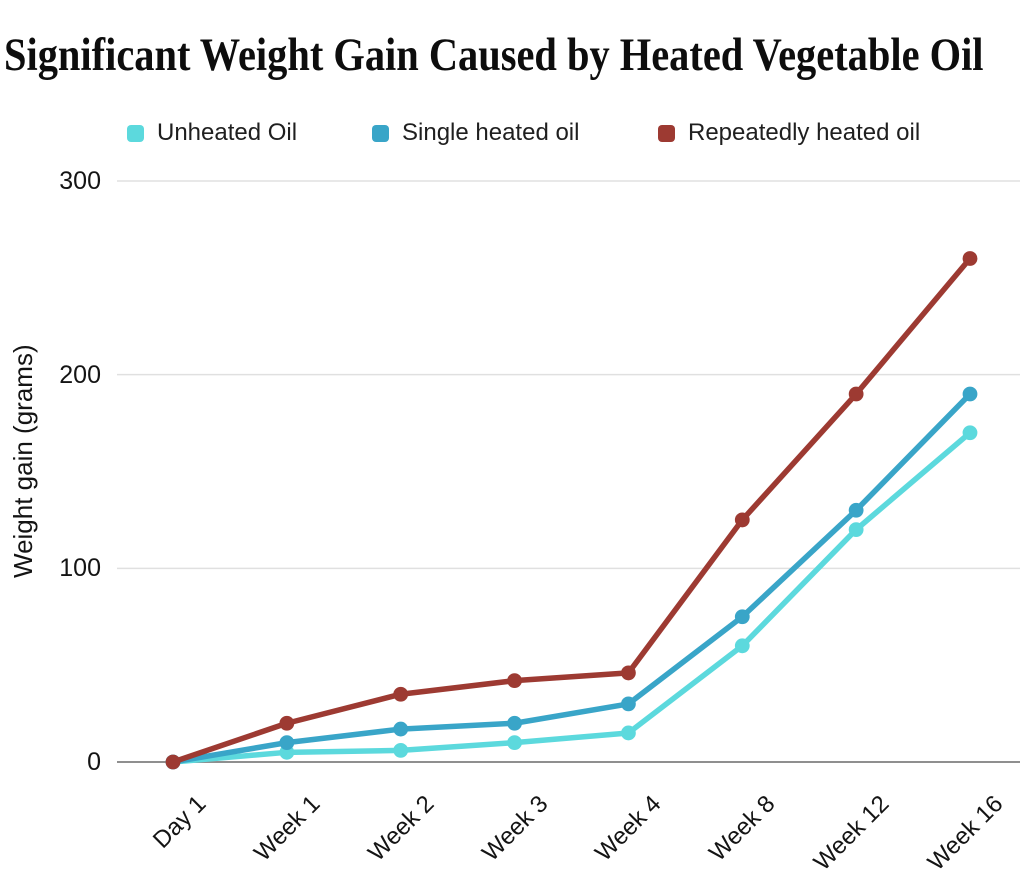 Image resolution: width=1030 pixels, height=876 pixels. What do you see at coordinates (666, 133) in the screenshot?
I see `legend-swatch-repeatedly-heated-oil-icon` at bounding box center [666, 133].